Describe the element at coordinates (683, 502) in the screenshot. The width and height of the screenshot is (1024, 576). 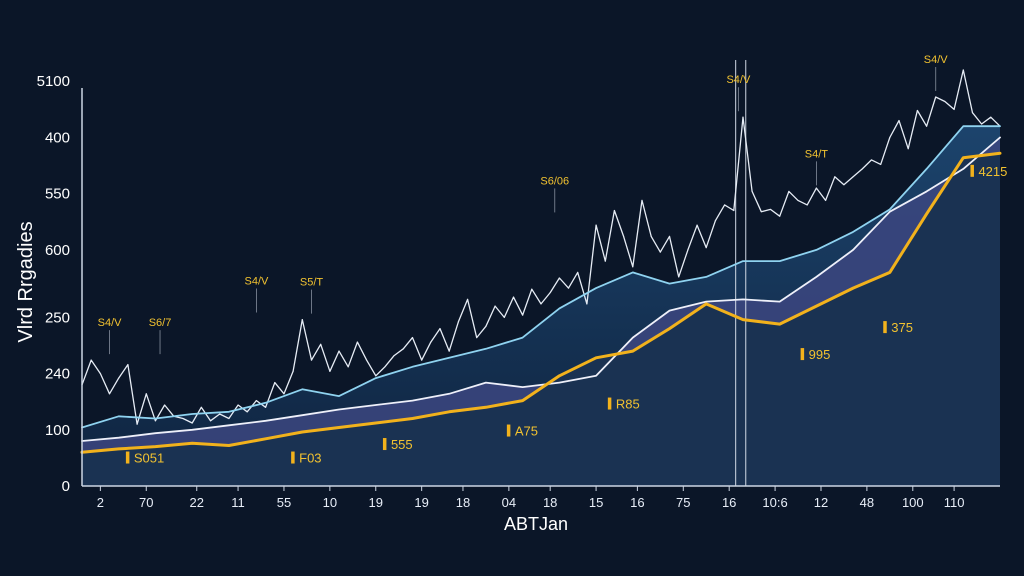
I see `x-tick-label-13: 75` at that location.